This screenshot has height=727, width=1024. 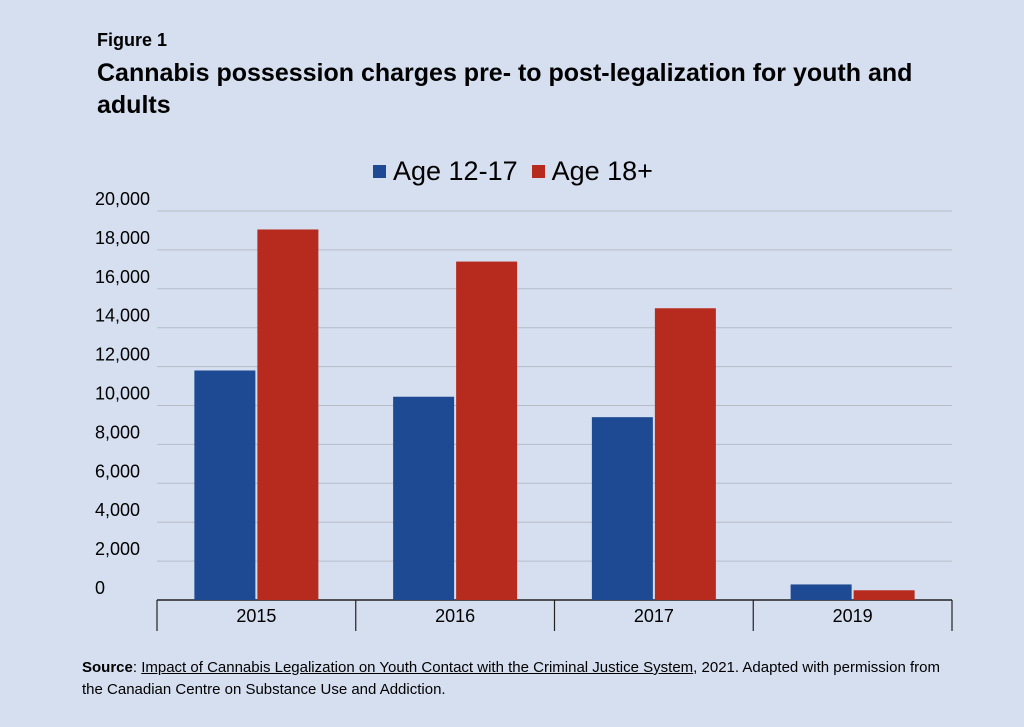 I want to click on bar-age-12-17-2015, so click(x=225, y=485).